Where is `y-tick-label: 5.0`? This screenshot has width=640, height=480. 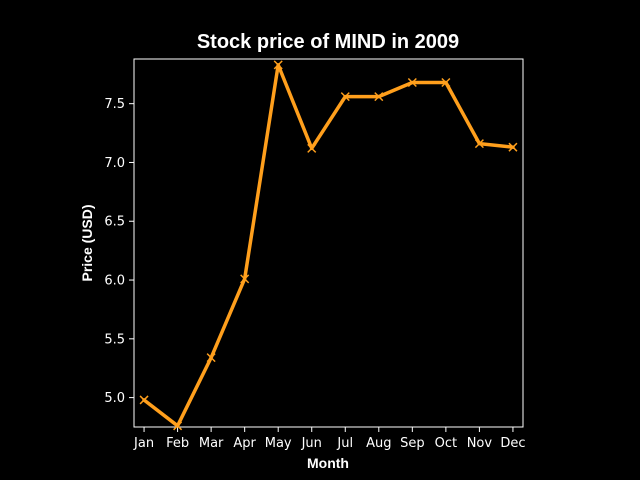
y-tick-label: 5.0 is located at coordinates (114, 398).